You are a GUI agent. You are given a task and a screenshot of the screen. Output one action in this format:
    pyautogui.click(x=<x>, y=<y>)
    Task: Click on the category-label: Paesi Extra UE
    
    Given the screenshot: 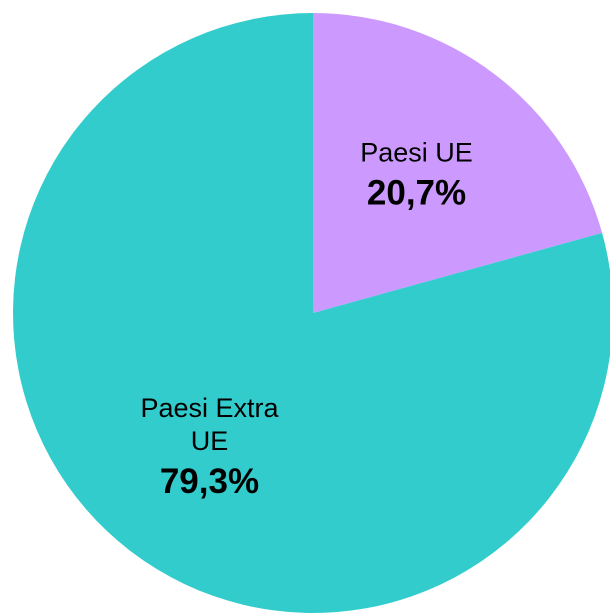 What is the action you would take?
    pyautogui.click(x=209, y=425)
    